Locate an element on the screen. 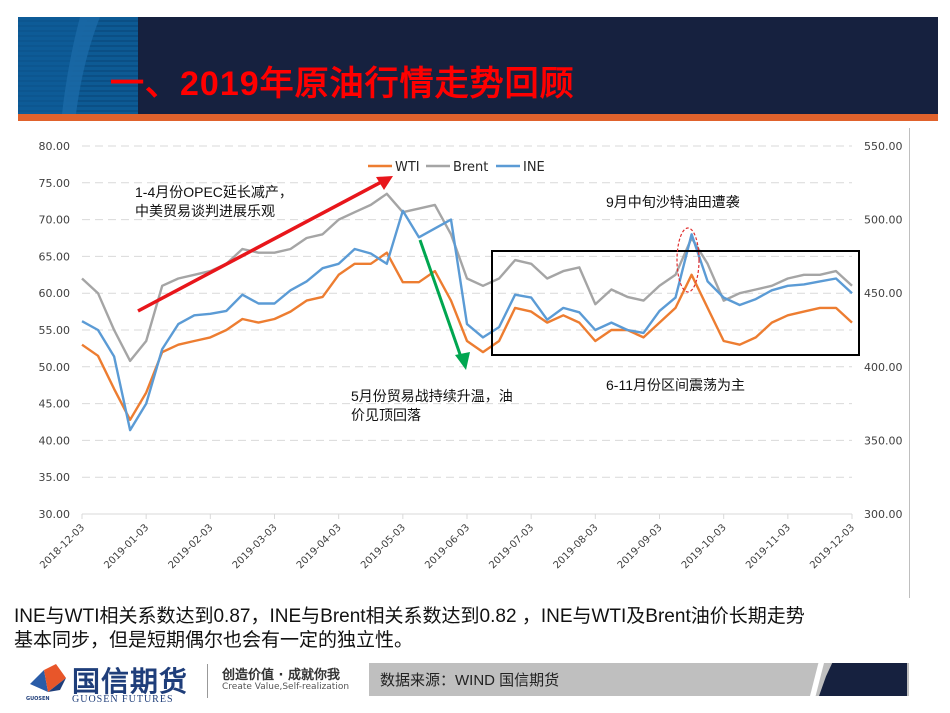  legend-label-brent: Brent is located at coordinates (470, 167).